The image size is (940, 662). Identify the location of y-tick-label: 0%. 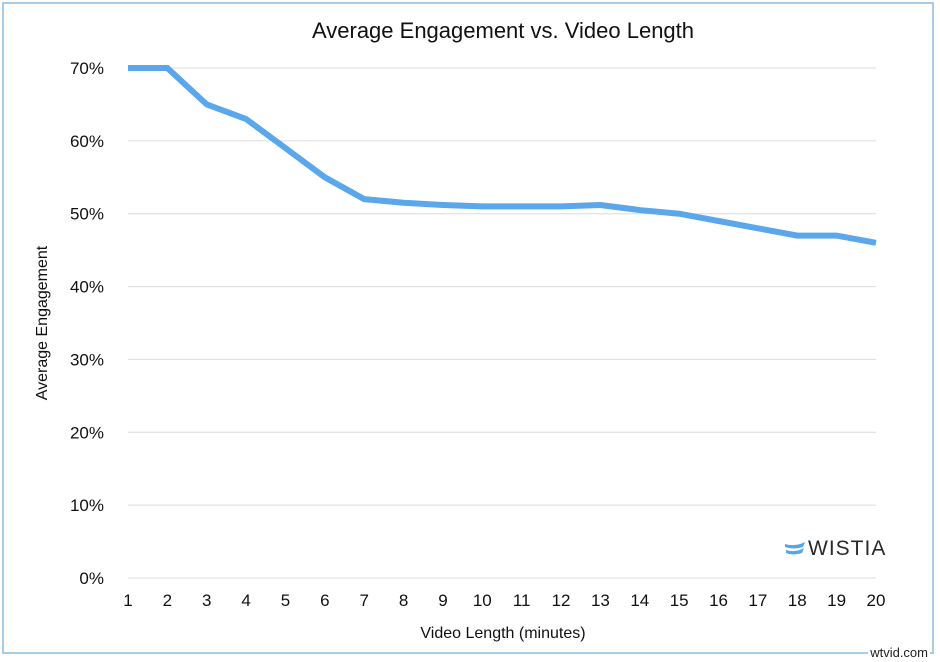
(91, 578).